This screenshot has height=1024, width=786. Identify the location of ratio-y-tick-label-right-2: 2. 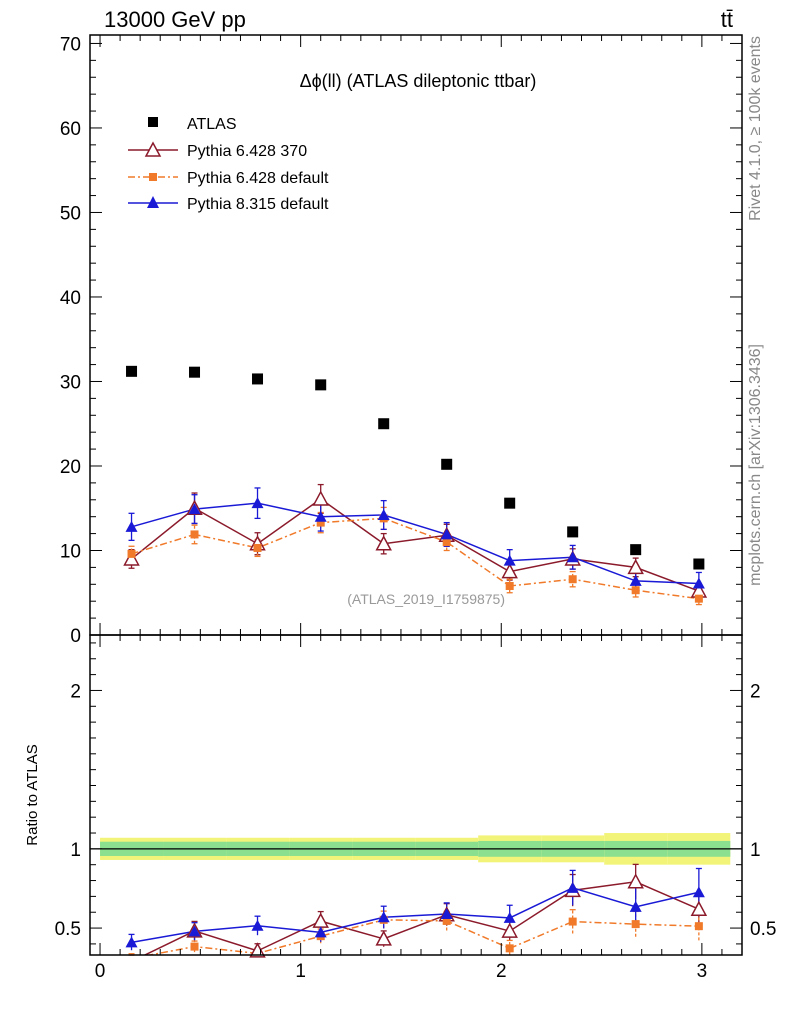
(755, 691).